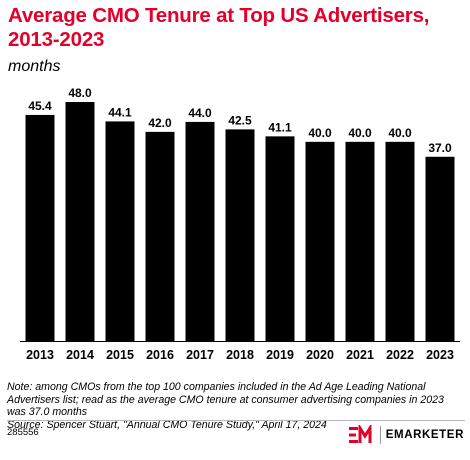 Image resolution: width=470 pixels, height=460 pixels. I want to click on data-label-2014: 48.0, so click(80, 93).